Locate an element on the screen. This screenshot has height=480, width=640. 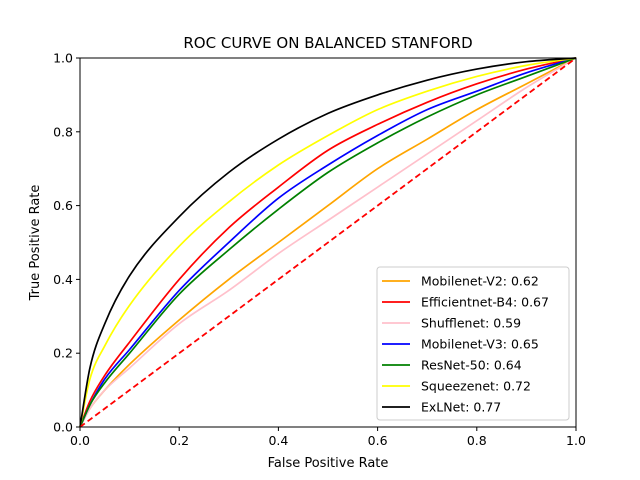
legend-entry: Mobilenet-V3: 0.65 is located at coordinates (480, 344).